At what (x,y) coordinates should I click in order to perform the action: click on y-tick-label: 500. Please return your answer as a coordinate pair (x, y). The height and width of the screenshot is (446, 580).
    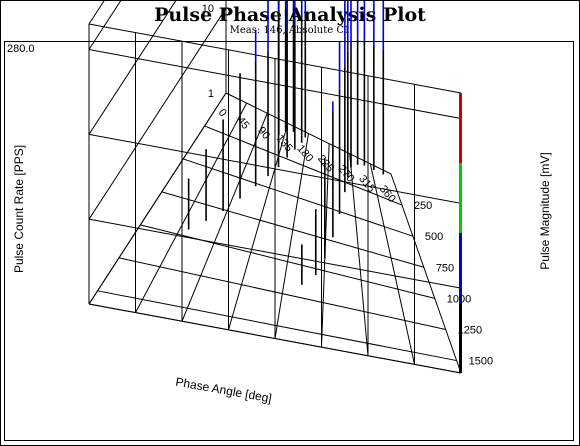
    Looking at the image, I should click on (434, 237).